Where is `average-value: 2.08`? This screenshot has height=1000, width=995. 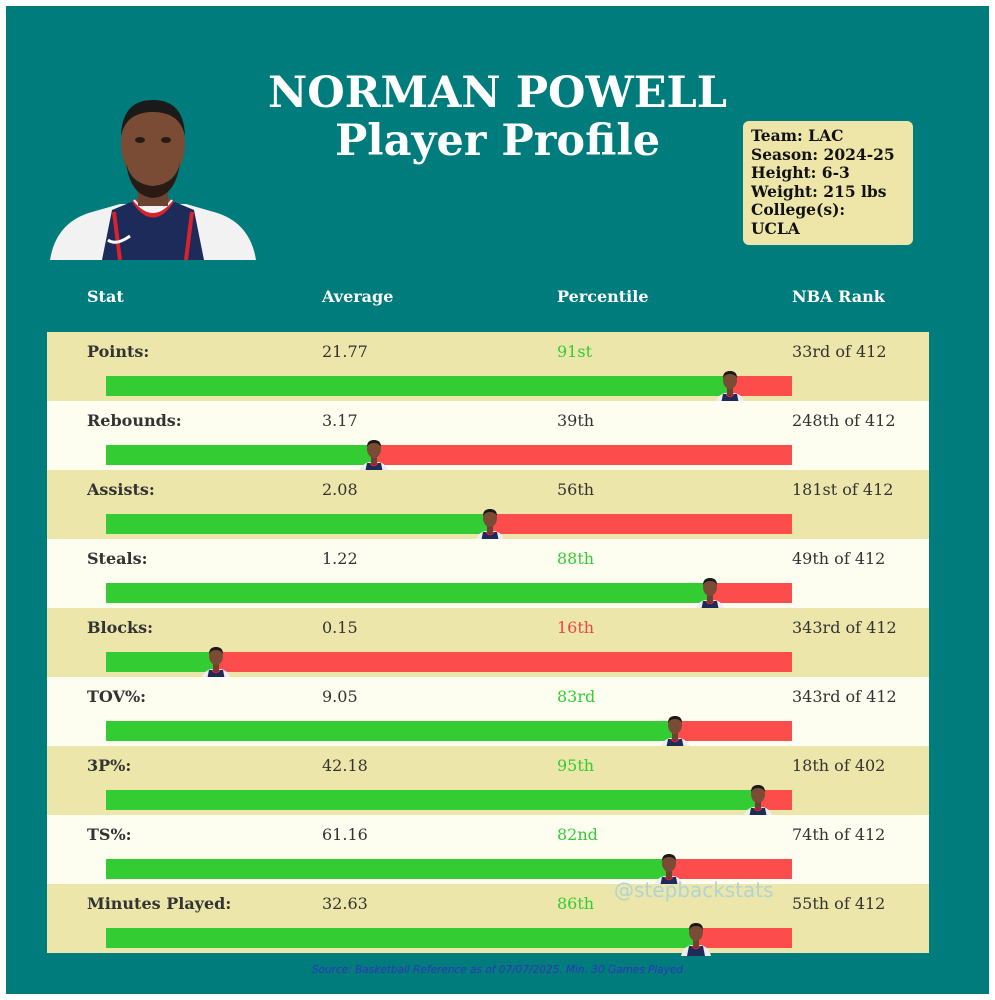 average-value: 2.08 is located at coordinates (340, 489).